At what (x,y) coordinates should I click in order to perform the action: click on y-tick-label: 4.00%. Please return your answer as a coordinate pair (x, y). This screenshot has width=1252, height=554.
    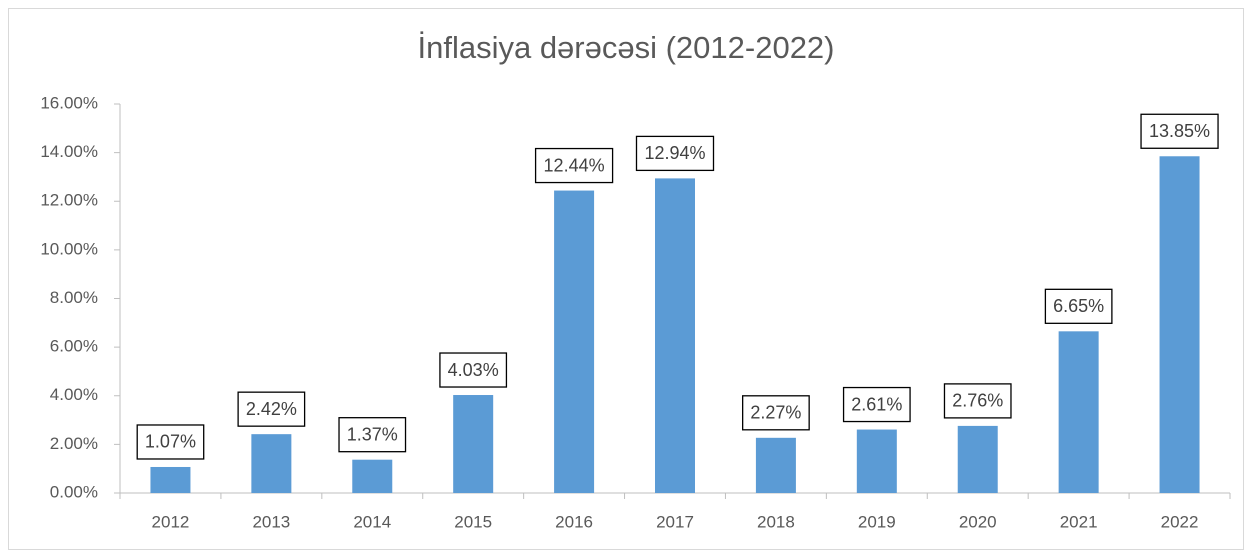
    Looking at the image, I should click on (74, 394).